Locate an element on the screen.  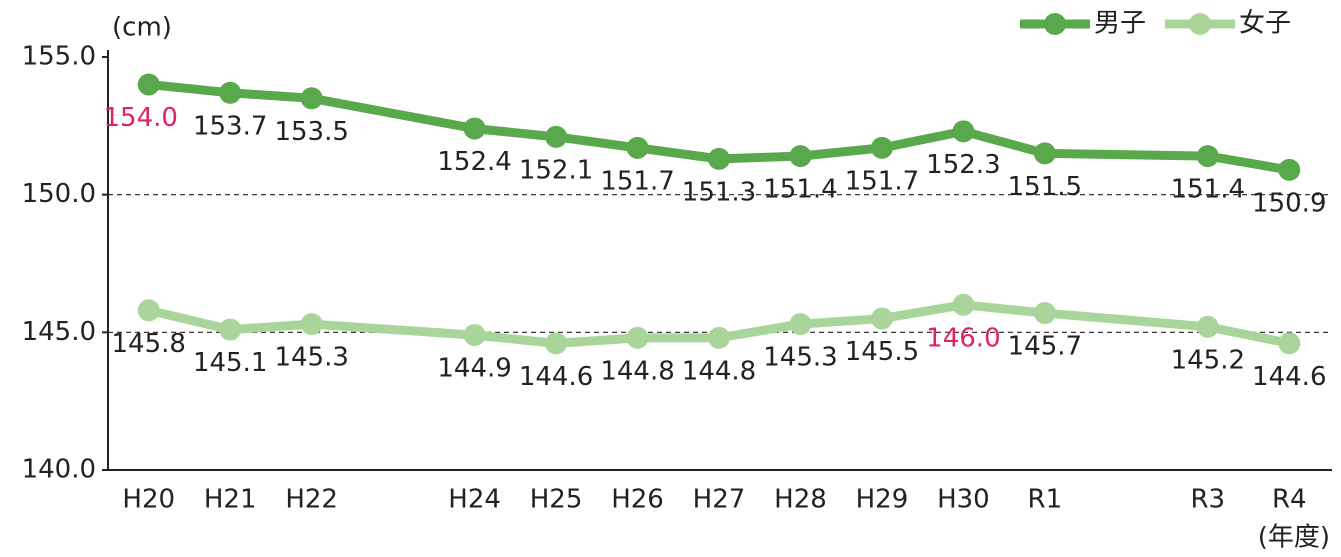
x-tick-label: H20 is located at coordinates (148, 500).